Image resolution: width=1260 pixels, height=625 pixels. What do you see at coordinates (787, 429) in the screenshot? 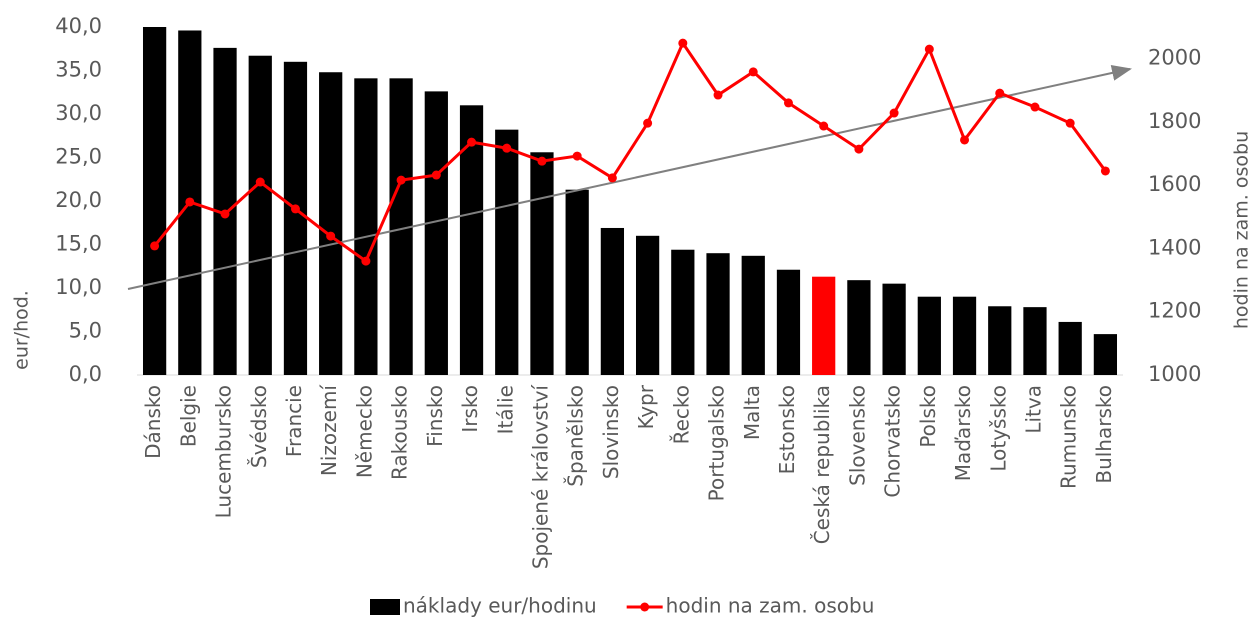
I see `x-tick-label: Estonsko` at bounding box center [787, 429].